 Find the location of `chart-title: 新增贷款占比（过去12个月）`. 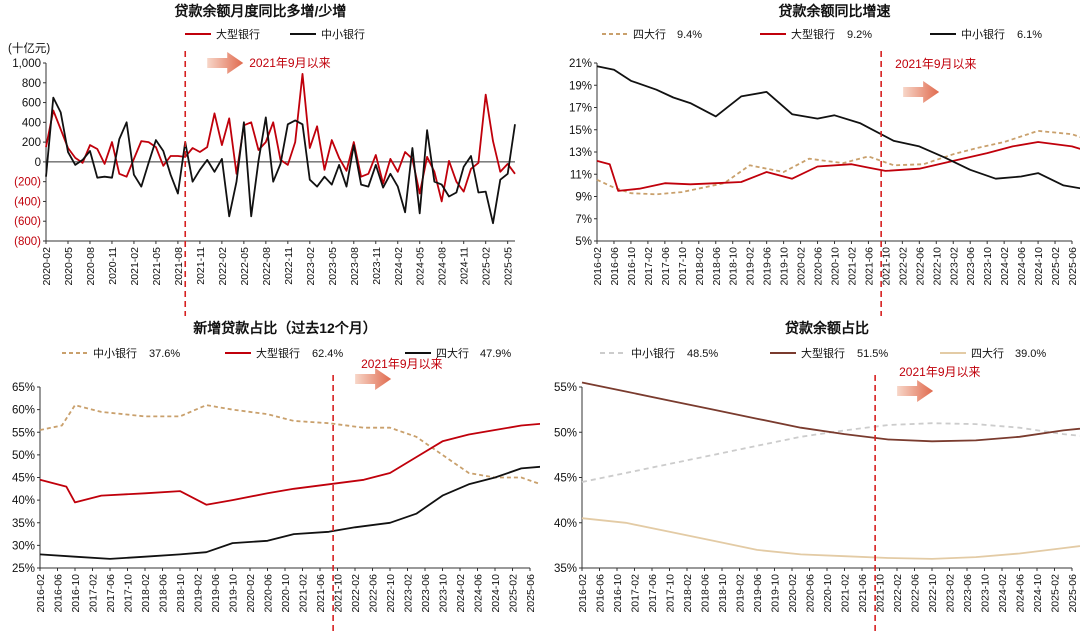

chart-title: 新增贷款占比（过去12个月） is located at coordinates (285, 328).